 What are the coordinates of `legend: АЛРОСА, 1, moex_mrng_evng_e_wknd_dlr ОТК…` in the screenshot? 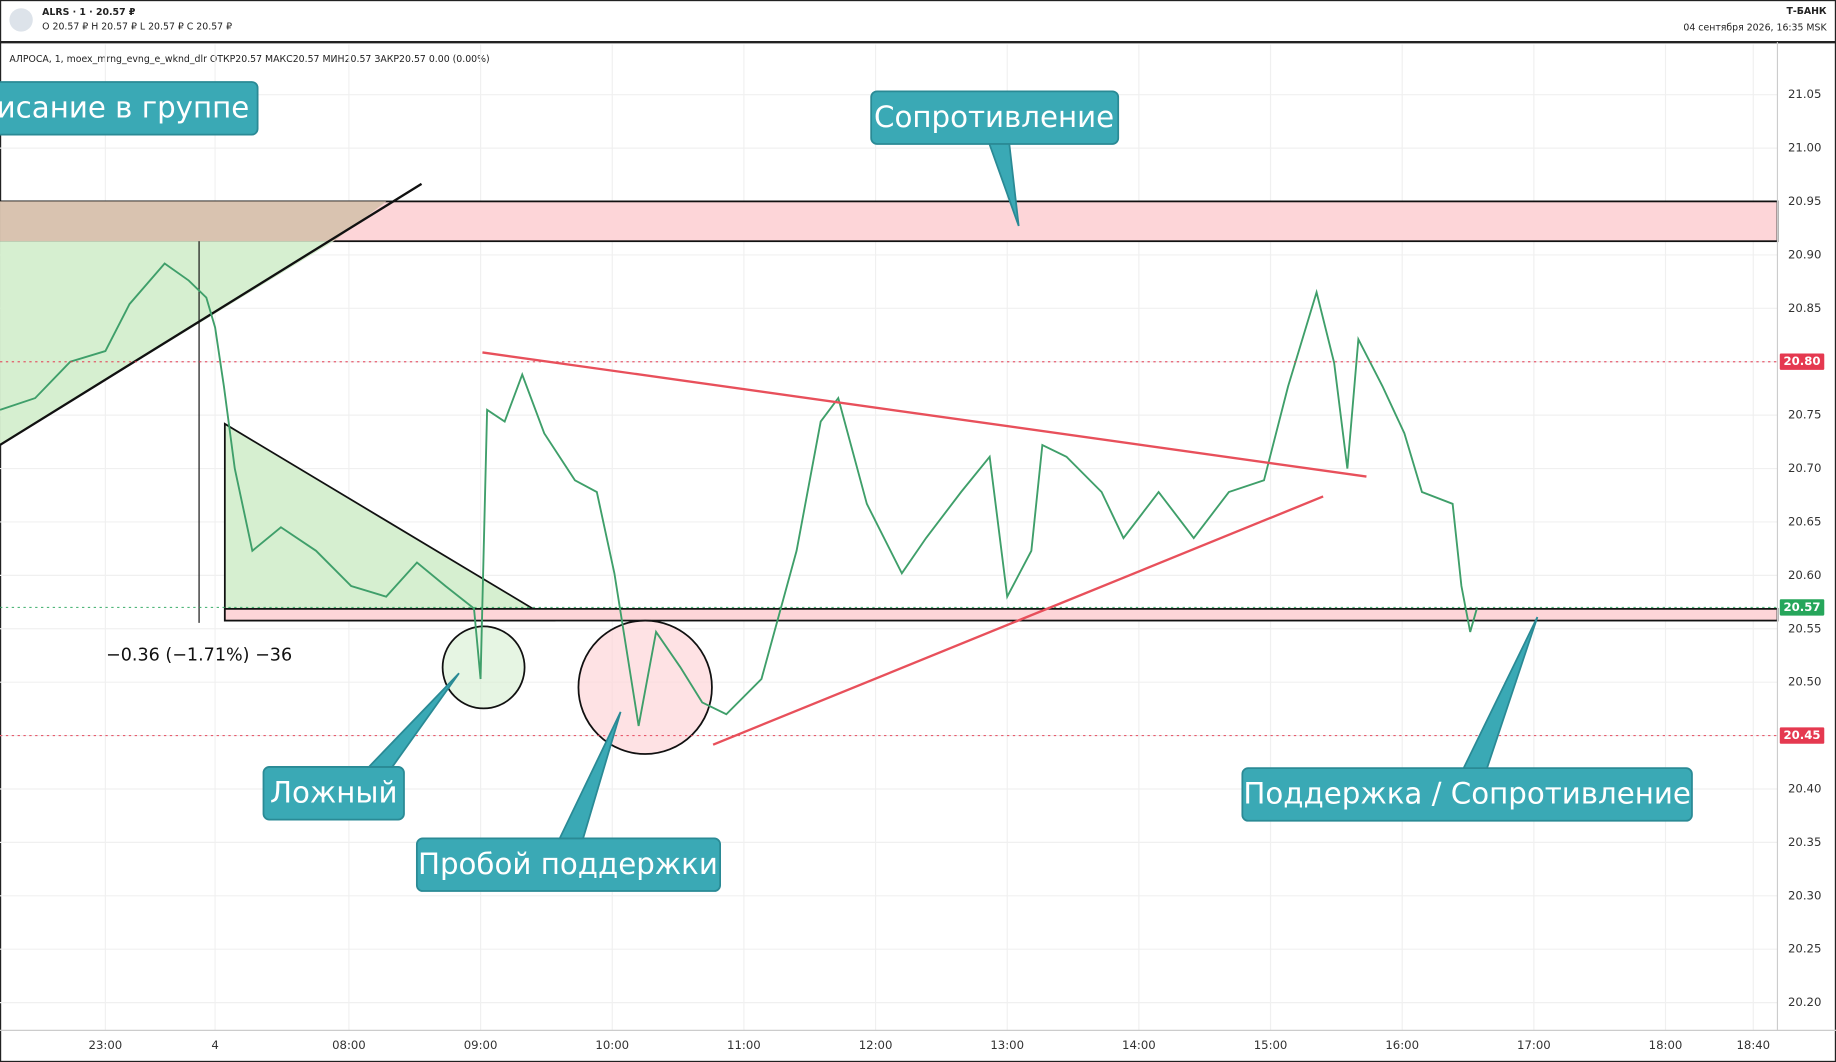 It's located at (249, 59).